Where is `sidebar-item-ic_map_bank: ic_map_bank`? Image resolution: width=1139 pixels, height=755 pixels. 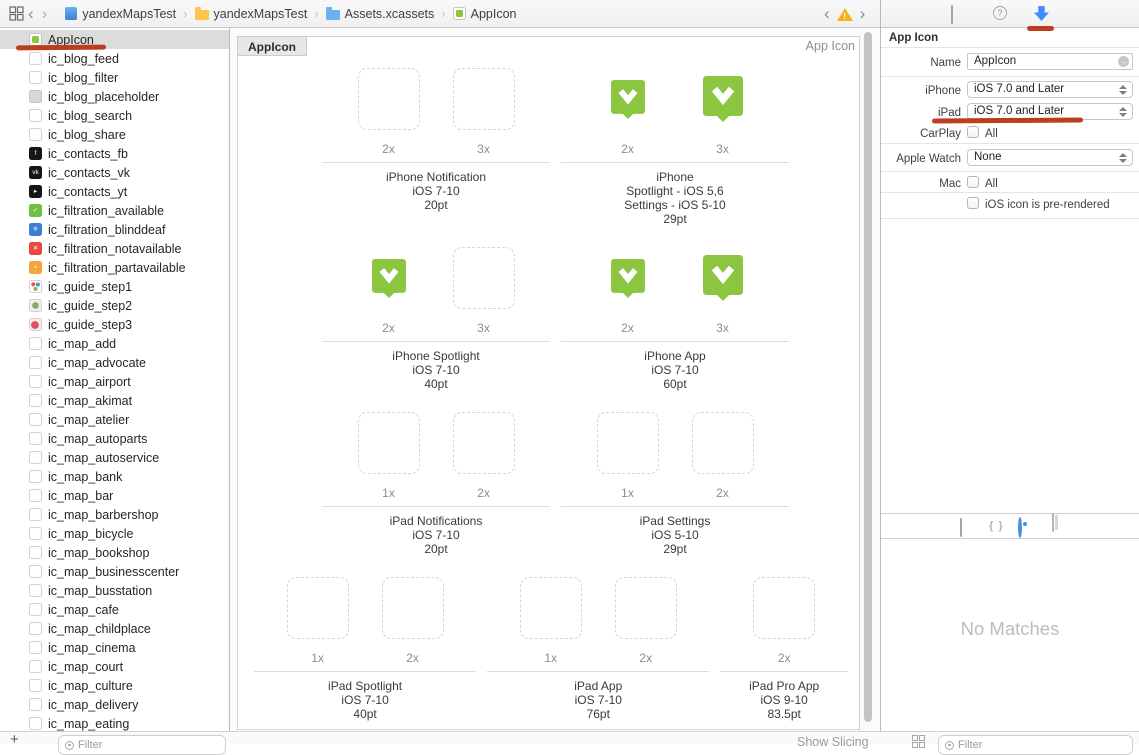
sidebar-item-ic_map_bank: ic_map_bank is located at coordinates (114, 476).